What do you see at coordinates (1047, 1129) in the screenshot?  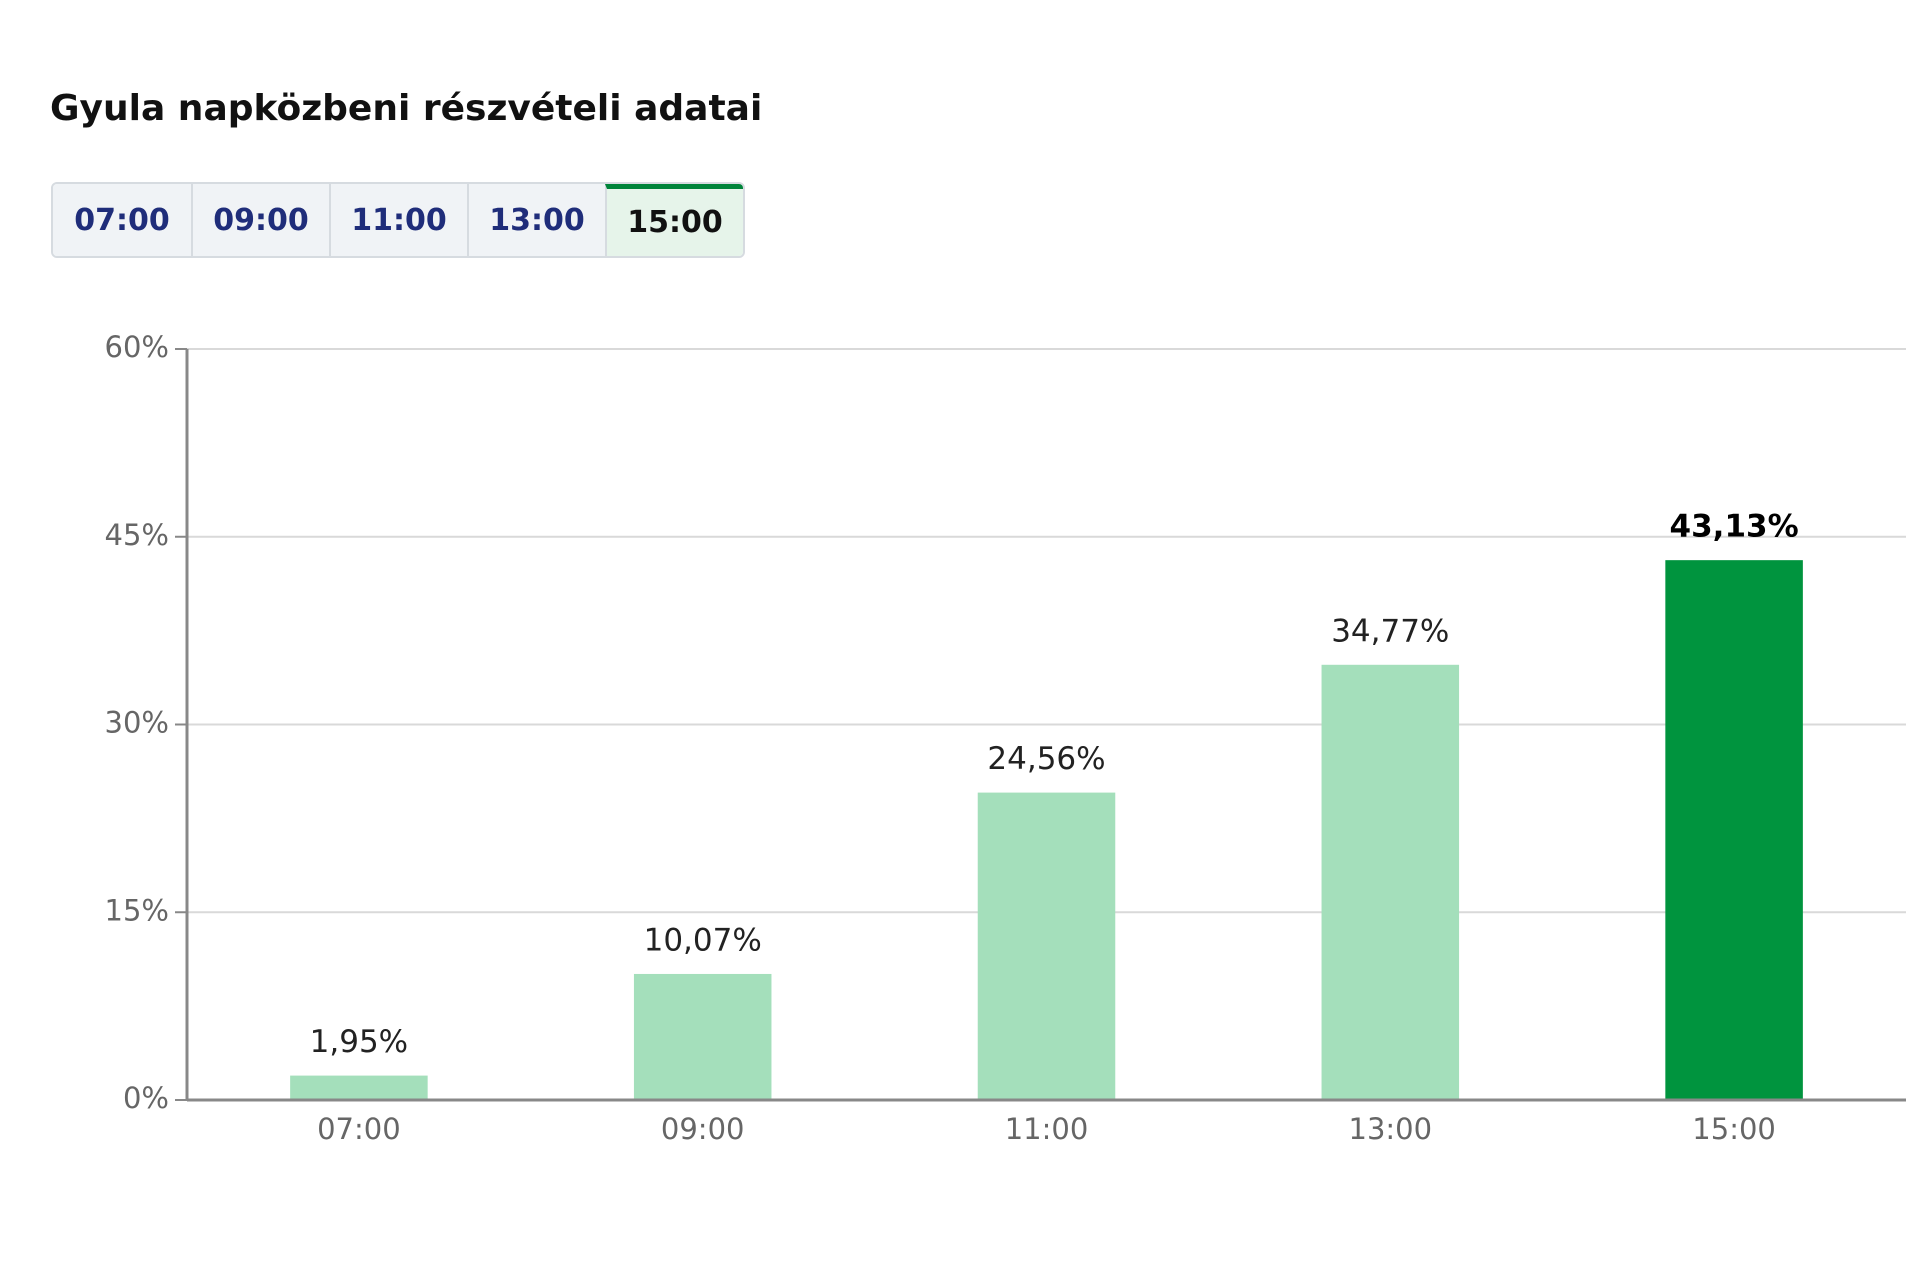 I see `x-tick-label: 11:00` at bounding box center [1047, 1129].